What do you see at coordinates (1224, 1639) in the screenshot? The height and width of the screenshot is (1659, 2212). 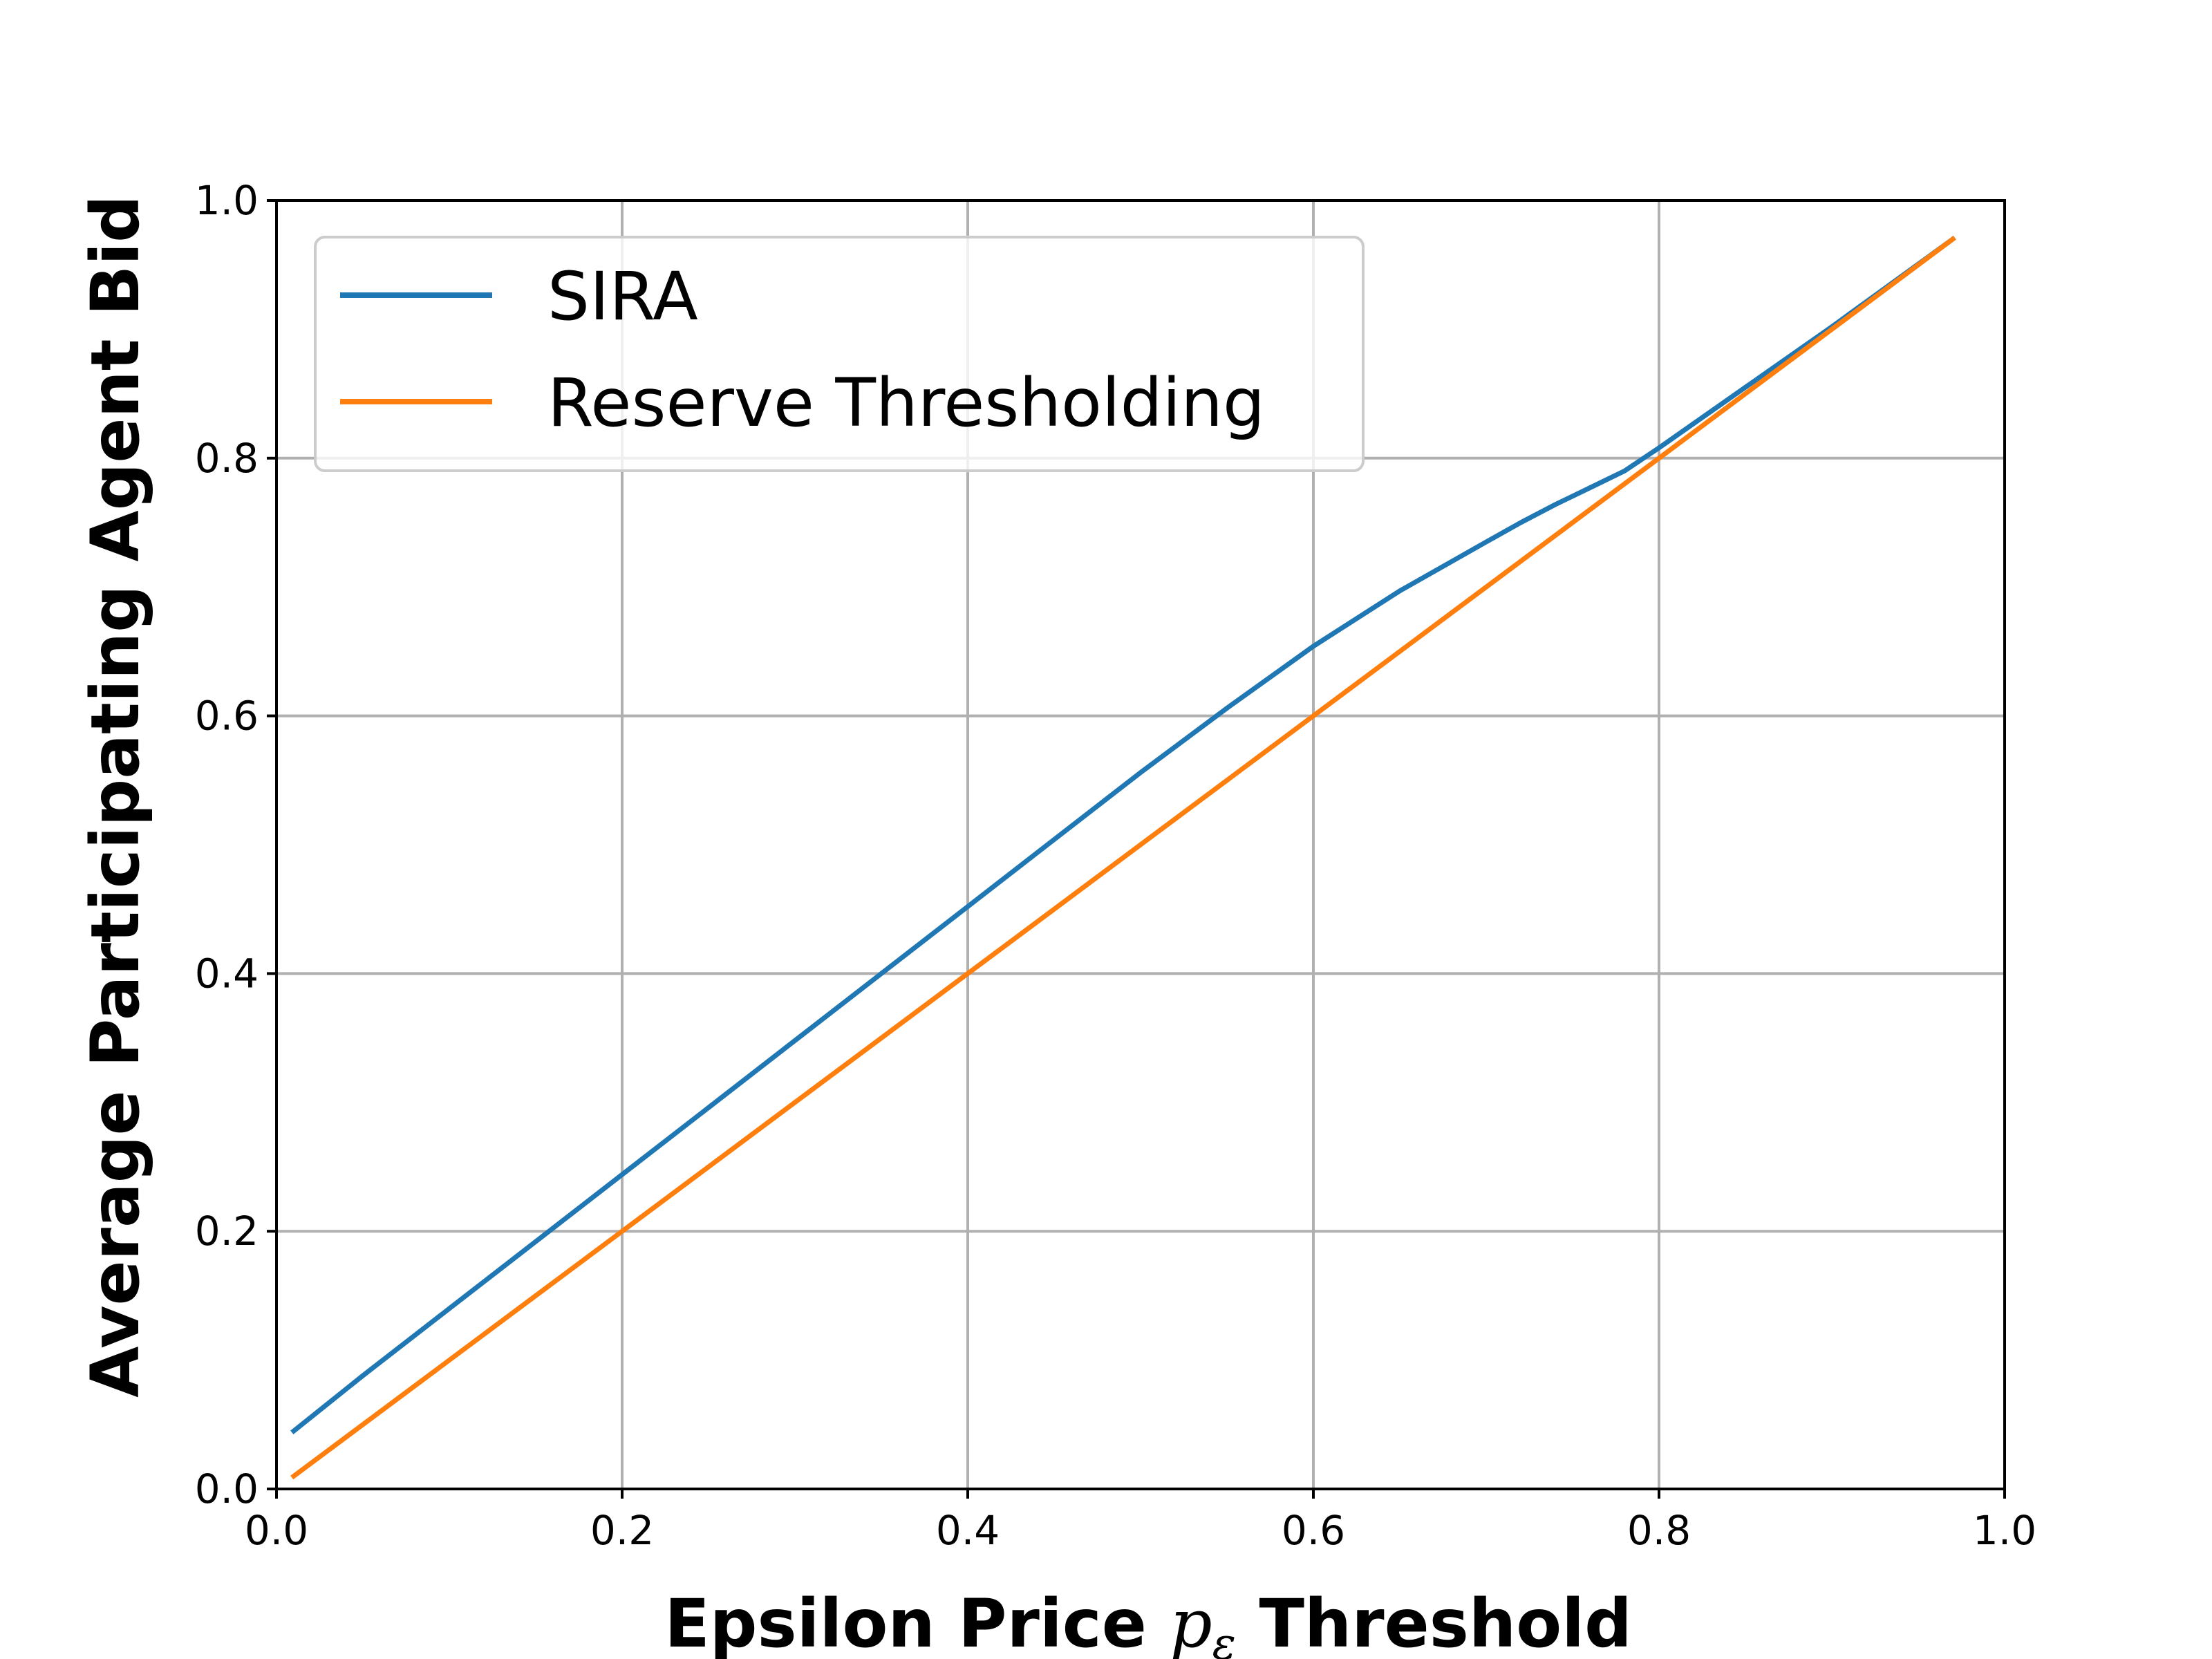 I see `x-axis-label-subscript: ε` at bounding box center [1224, 1639].